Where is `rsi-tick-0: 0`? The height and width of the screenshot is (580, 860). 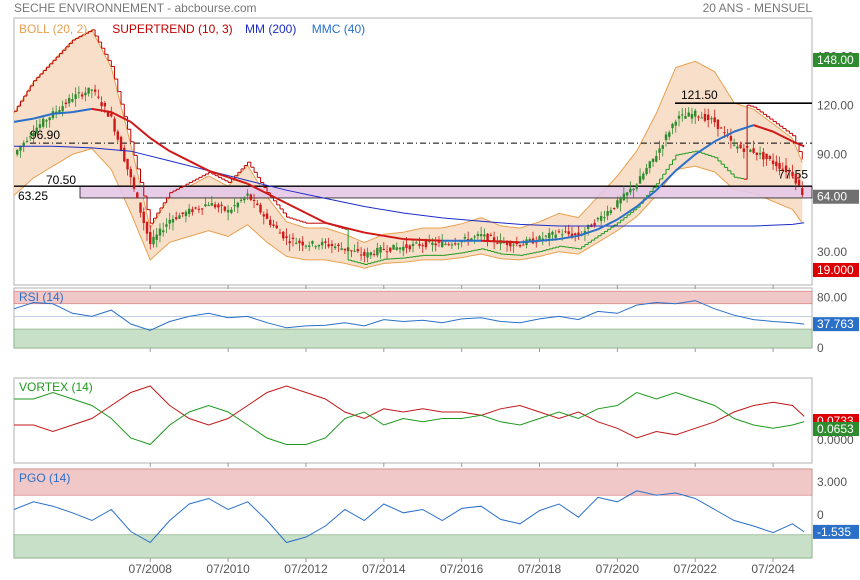
rsi-tick-0: 0 is located at coordinates (820, 348).